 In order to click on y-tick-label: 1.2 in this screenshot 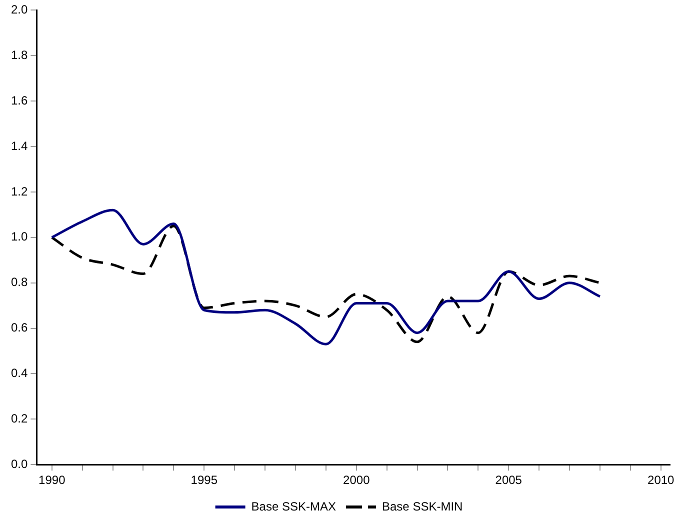, I will do `click(19, 191)`.